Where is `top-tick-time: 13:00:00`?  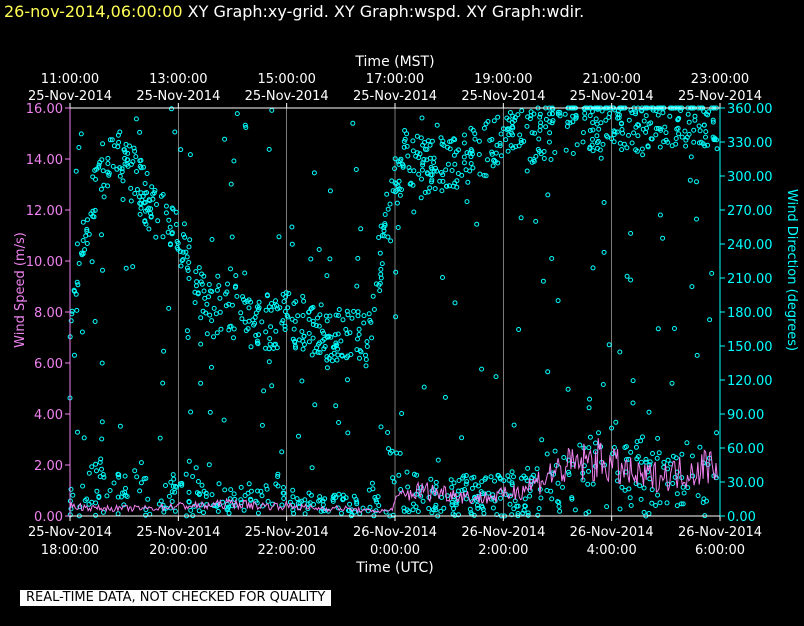
top-tick-time: 13:00:00 is located at coordinates (178, 79).